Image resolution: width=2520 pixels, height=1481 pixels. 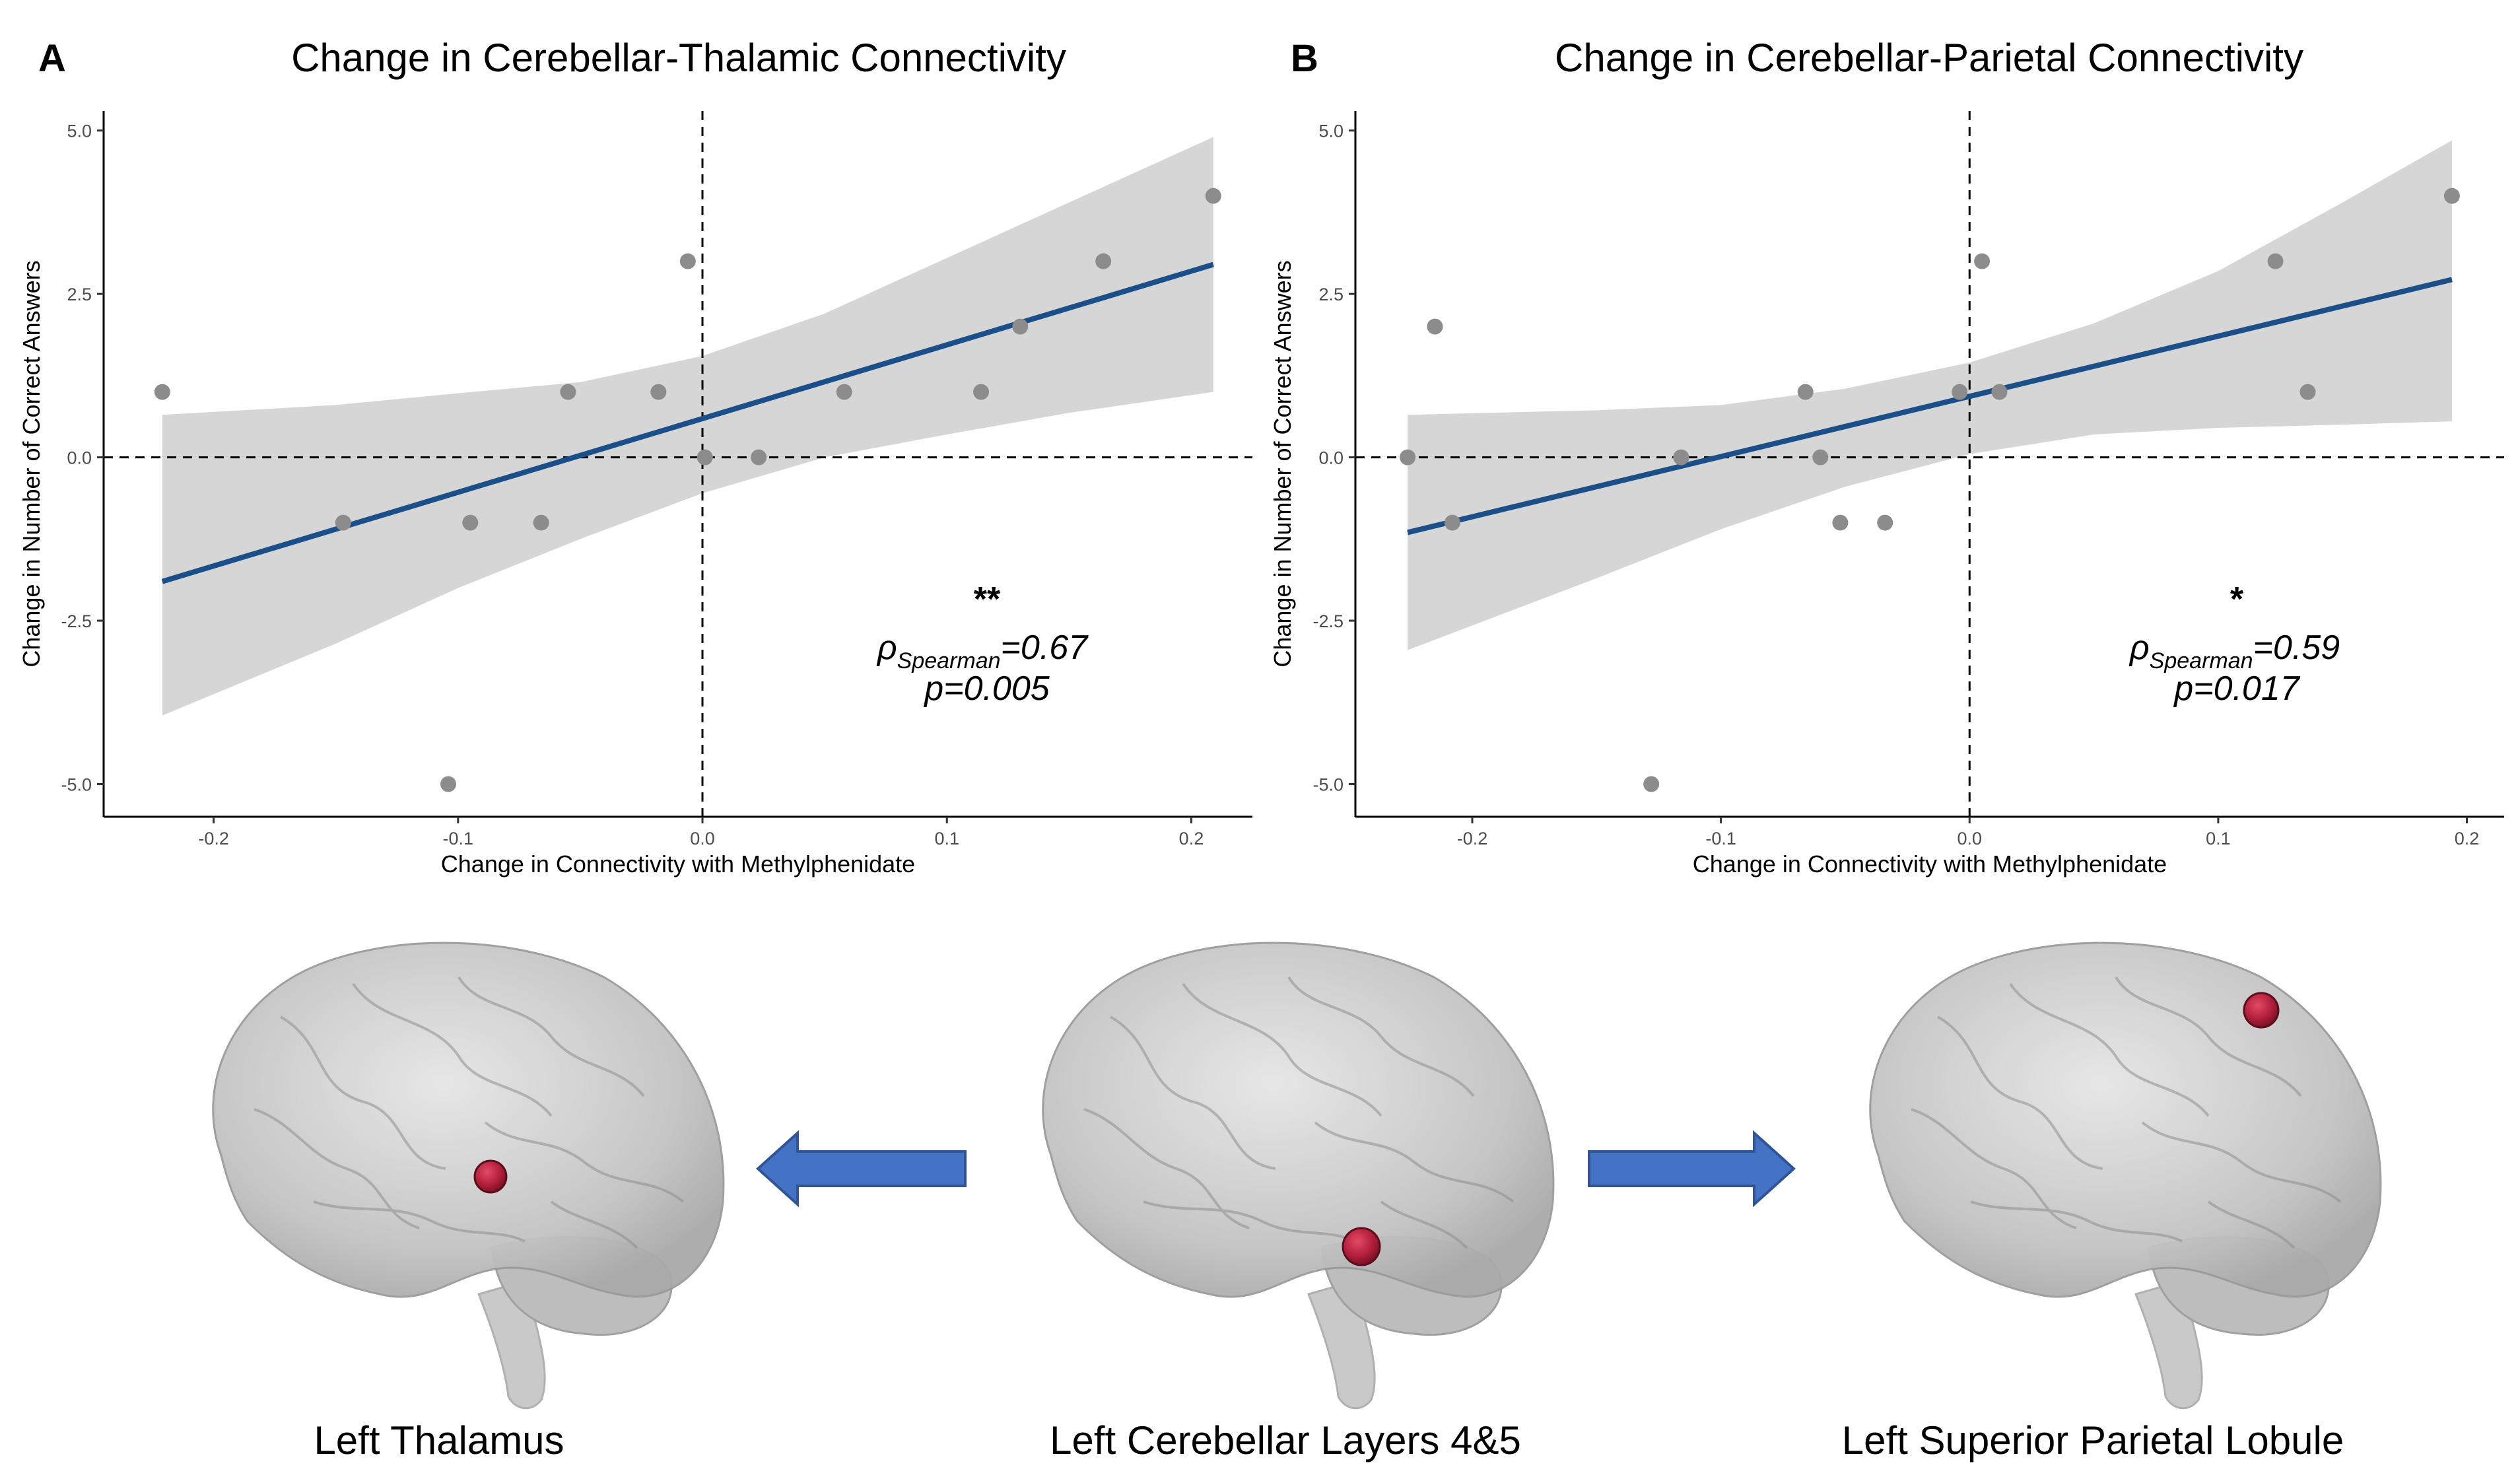 What do you see at coordinates (986, 689) in the screenshot?
I see `p-value-a: p=0.005` at bounding box center [986, 689].